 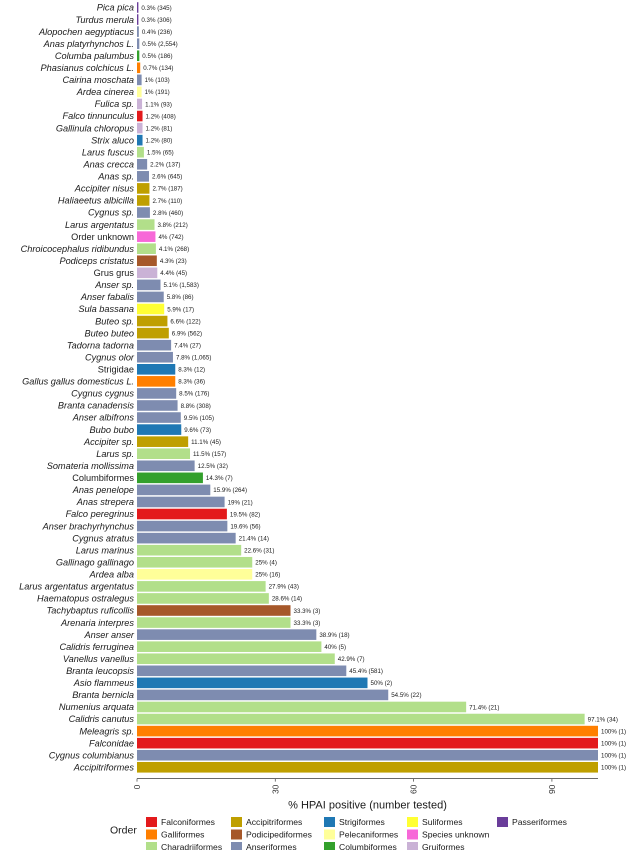 I want to click on bar-value-label: 25% (16), so click(x=267, y=575).